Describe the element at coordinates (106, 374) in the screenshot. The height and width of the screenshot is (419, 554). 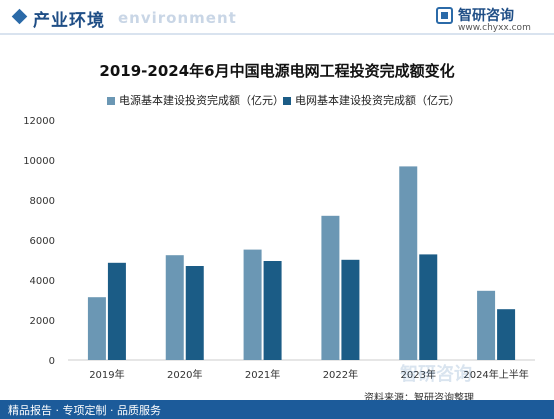
I see `x-tick-label: 2019年` at that location.